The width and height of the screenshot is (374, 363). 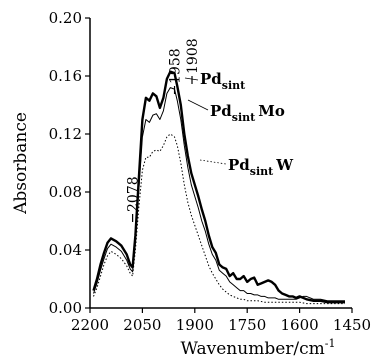 I want to click on x-tick-label: 1450, so click(x=352, y=325).